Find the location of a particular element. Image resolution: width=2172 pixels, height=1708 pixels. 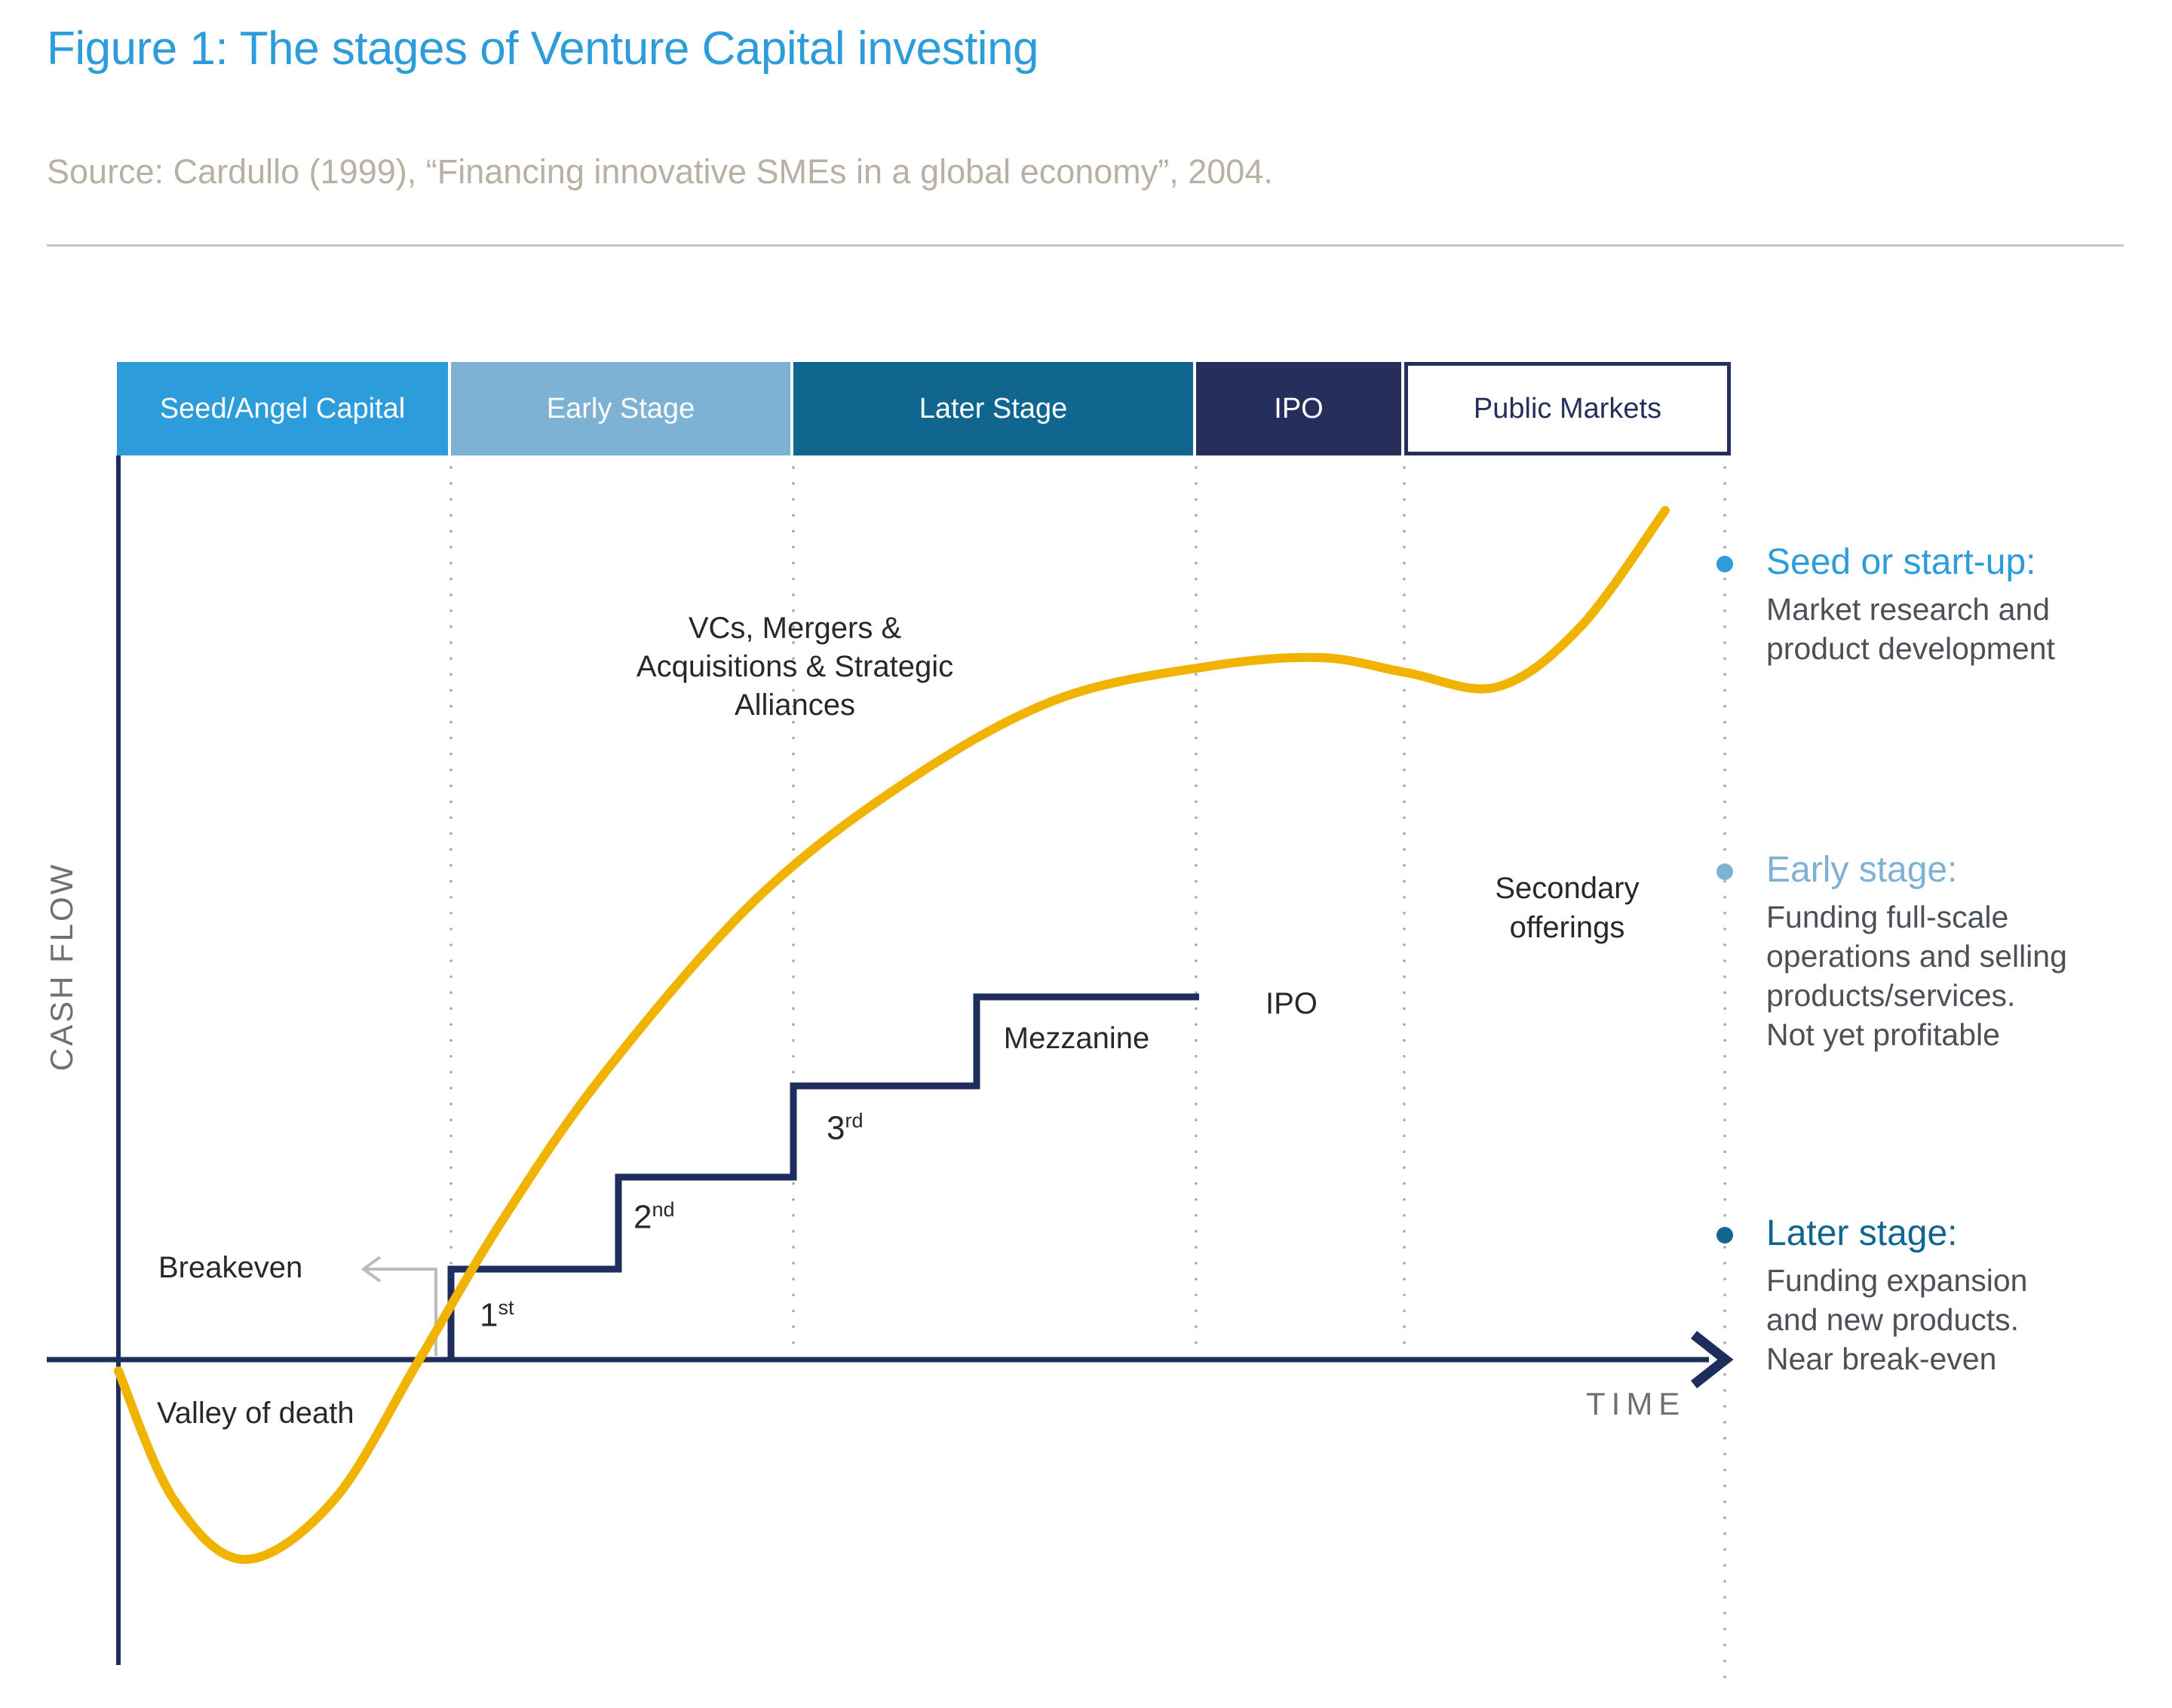

stage-band-label: Early Stage is located at coordinates (620, 408).